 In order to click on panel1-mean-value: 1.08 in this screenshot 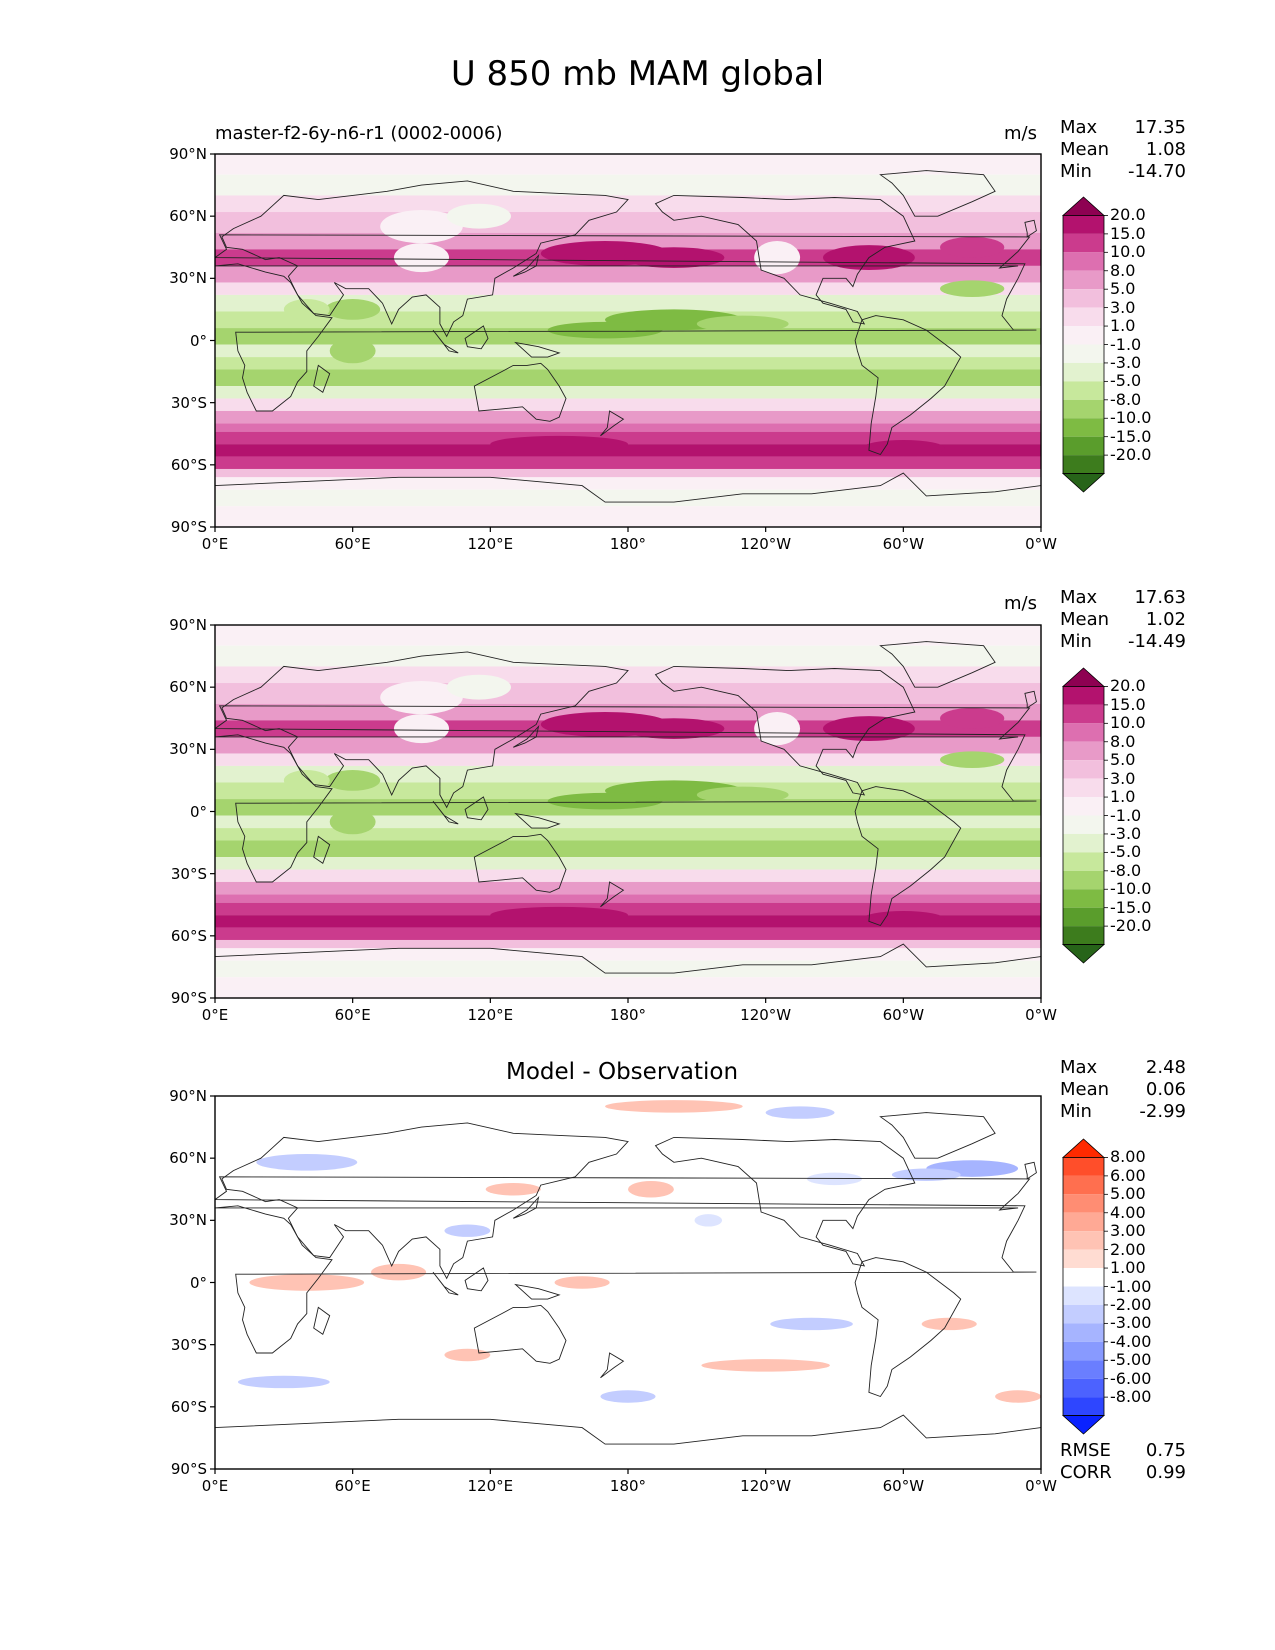, I will do `click(1165, 149)`.